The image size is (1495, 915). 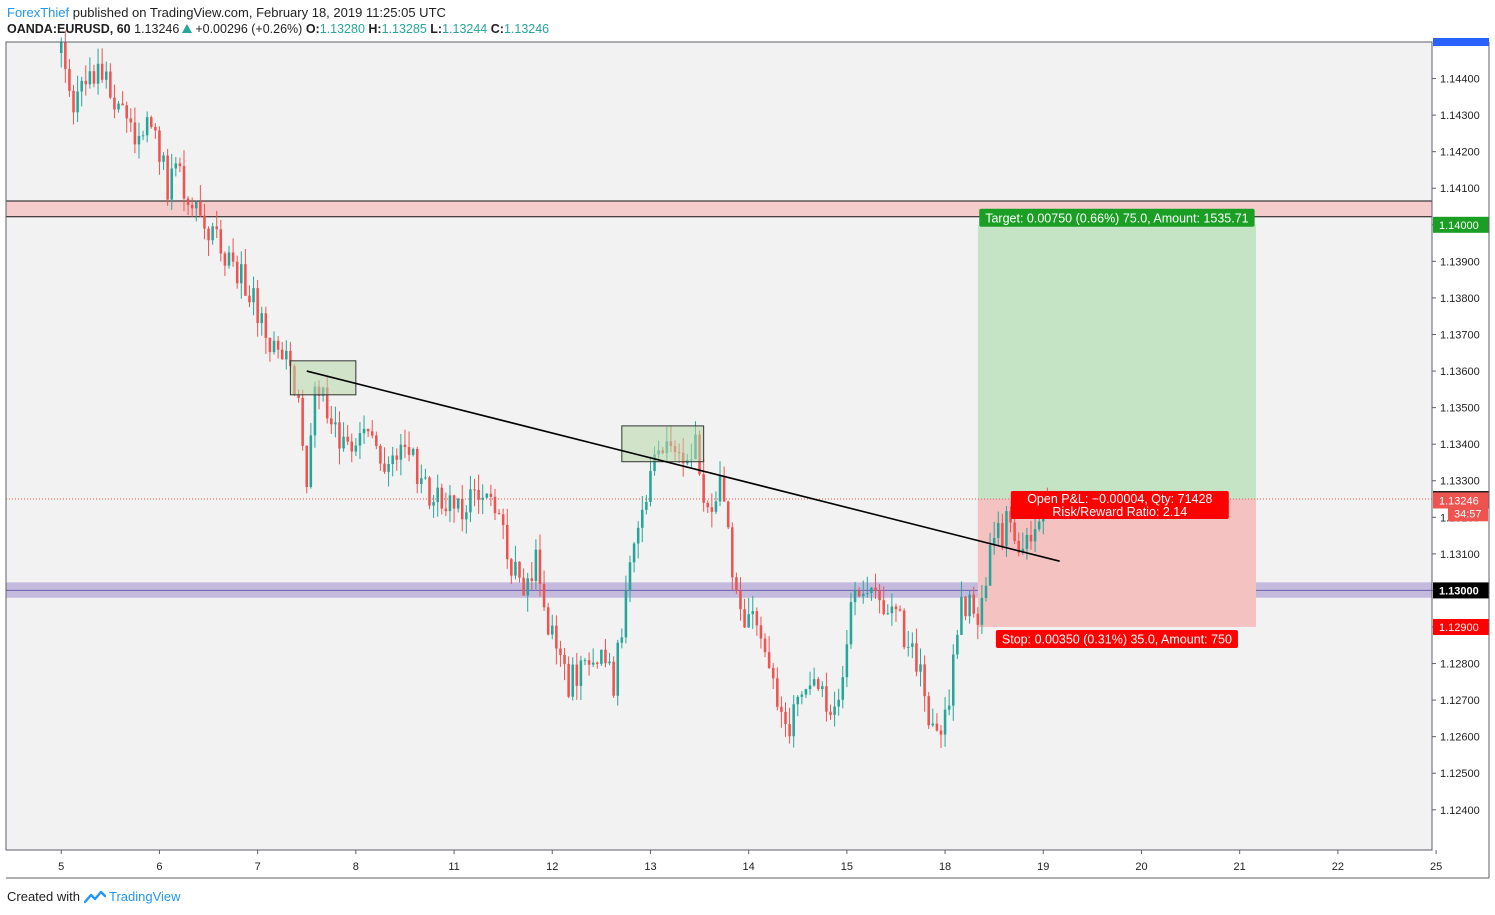 I want to click on pnl-text: Open P&L: −0.00004, Qty: 71428, so click(x=1119, y=499).